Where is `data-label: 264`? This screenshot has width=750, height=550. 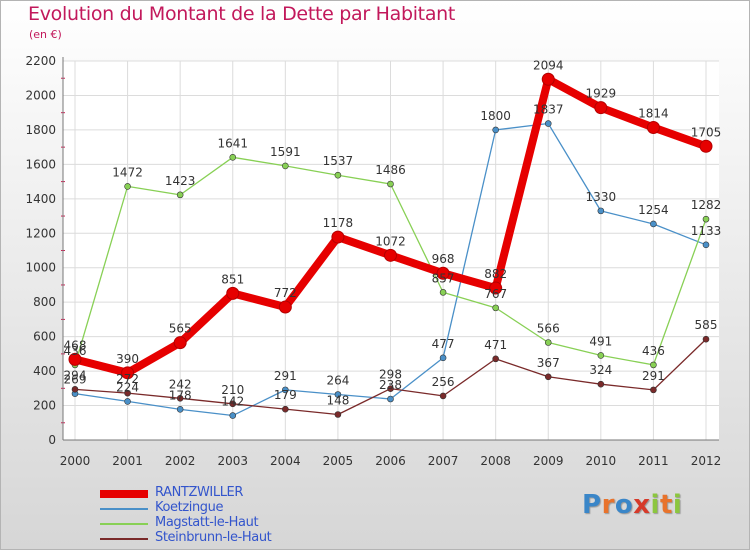 data-label: 264 is located at coordinates (337, 381).